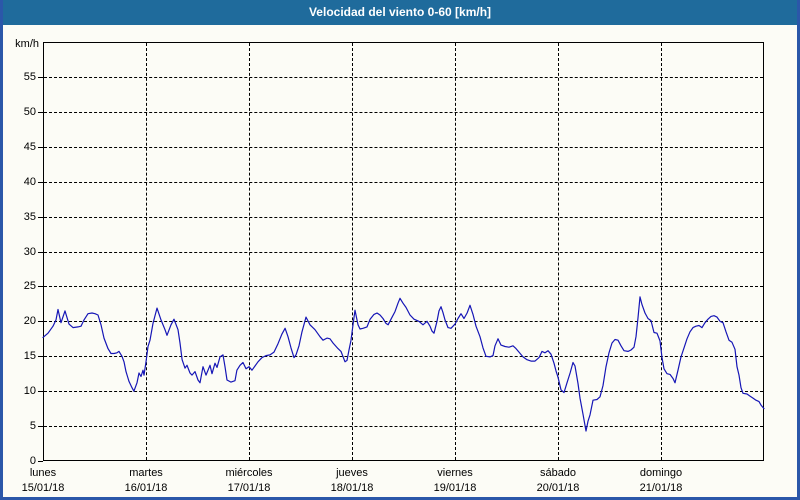 Image resolution: width=800 pixels, height=500 pixels. I want to click on x-axis-day-label: sábado, so click(558, 473).